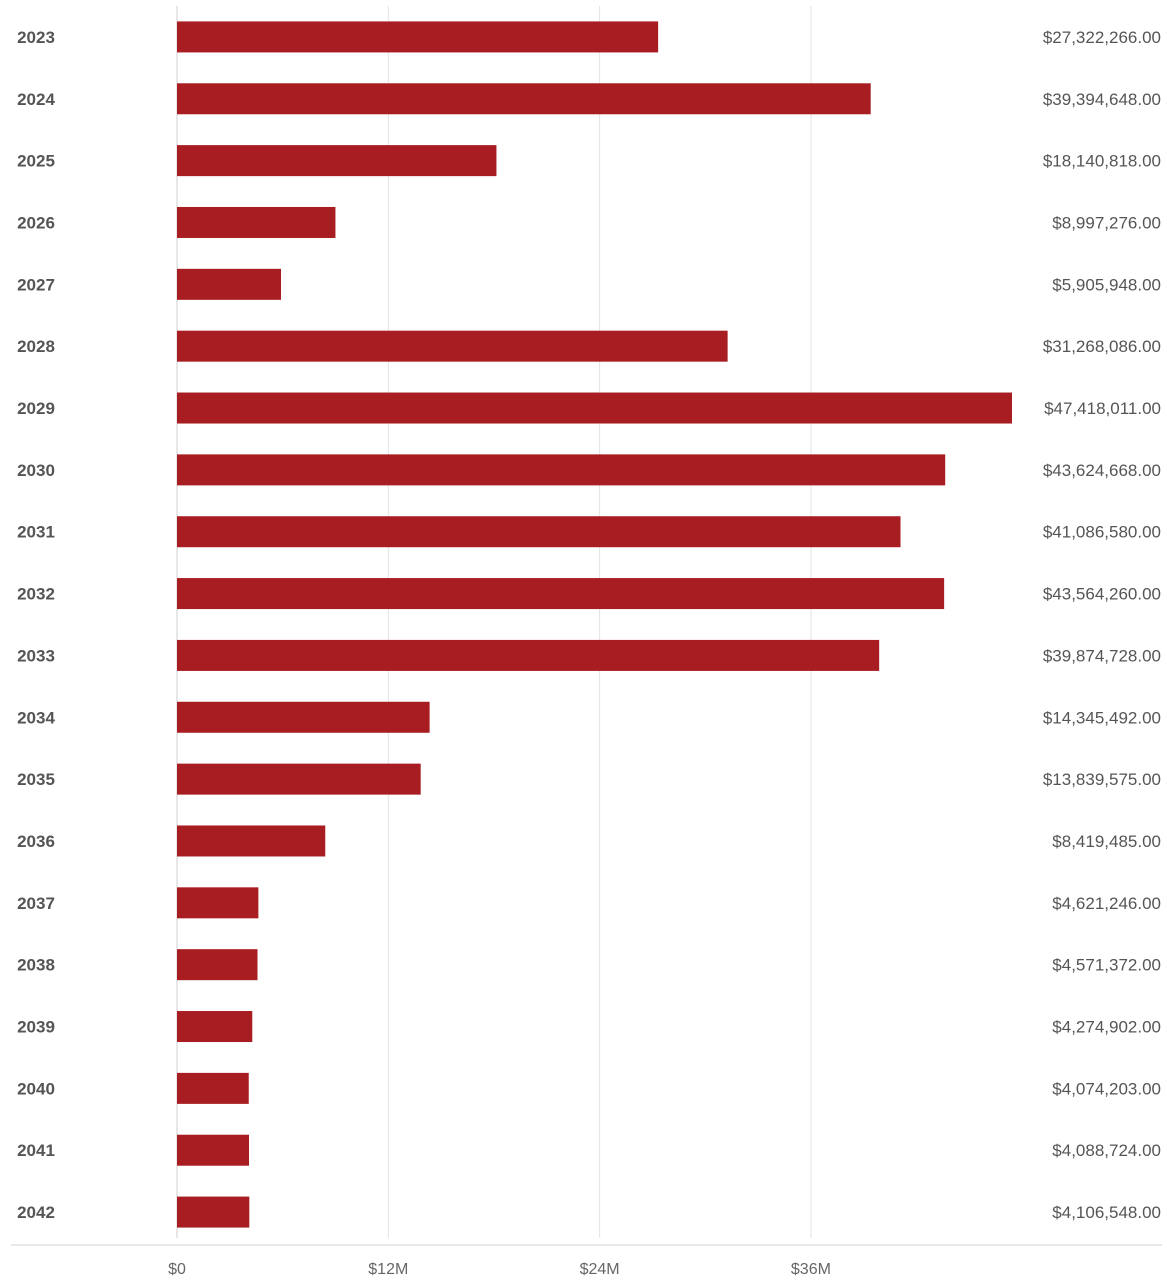 Image resolution: width=1167 pixels, height=1280 pixels. Describe the element at coordinates (36, 1150) in the screenshot. I see `category-label: 2041` at that location.